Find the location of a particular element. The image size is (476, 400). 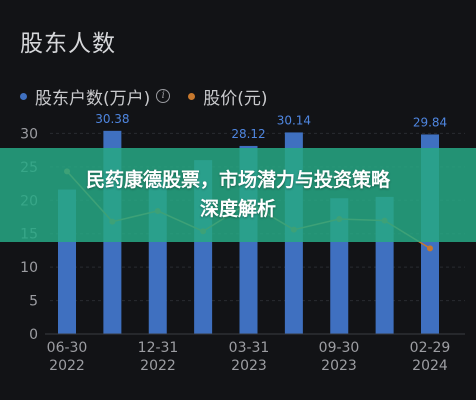

headline-line-1: 民药康德股票，市场潜力与投资策略 is located at coordinates (237, 180).